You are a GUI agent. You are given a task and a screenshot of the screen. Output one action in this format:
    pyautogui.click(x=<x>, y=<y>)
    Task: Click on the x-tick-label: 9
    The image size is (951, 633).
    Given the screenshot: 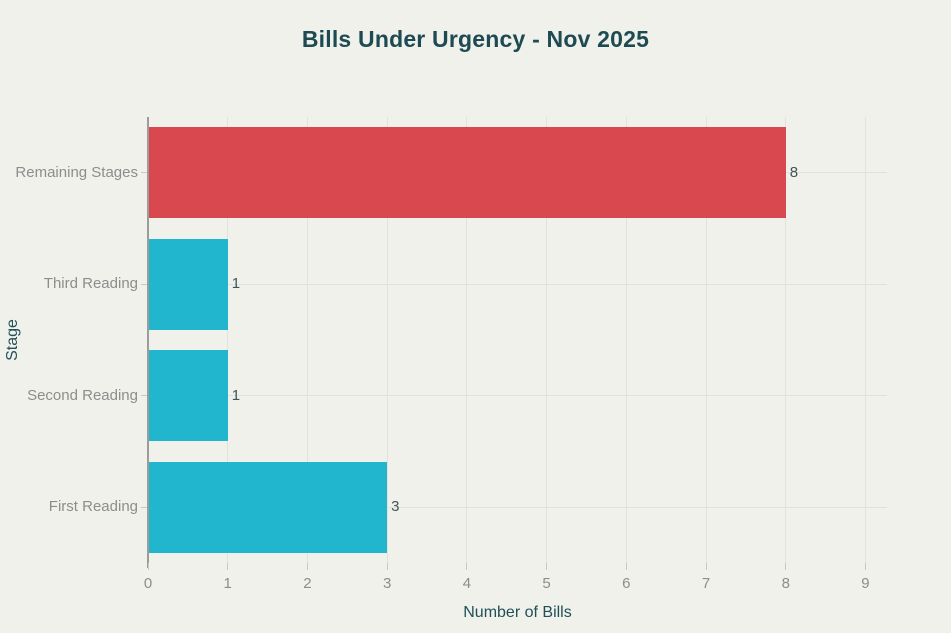 What is the action you would take?
    pyautogui.click(x=865, y=583)
    